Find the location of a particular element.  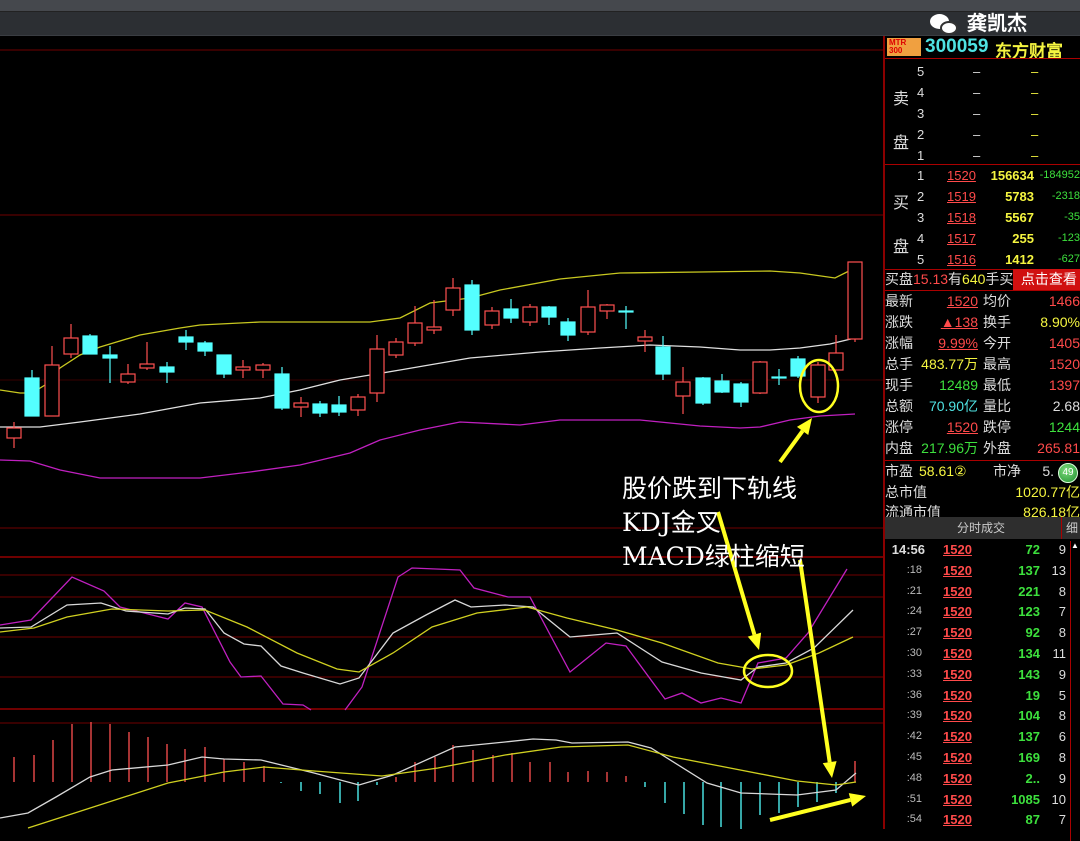

separator is located at coordinates (982, 58).